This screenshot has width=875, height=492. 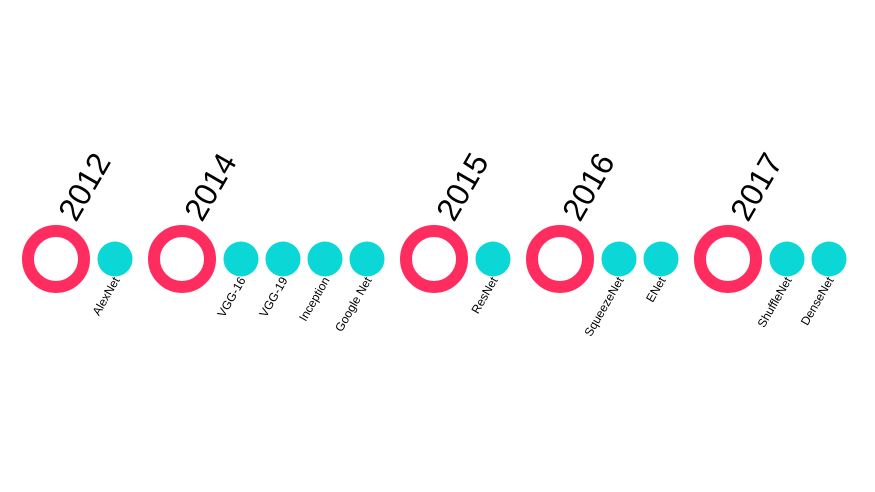 What do you see at coordinates (756, 187) in the screenshot?
I see `year-label-2017: 2017` at bounding box center [756, 187].